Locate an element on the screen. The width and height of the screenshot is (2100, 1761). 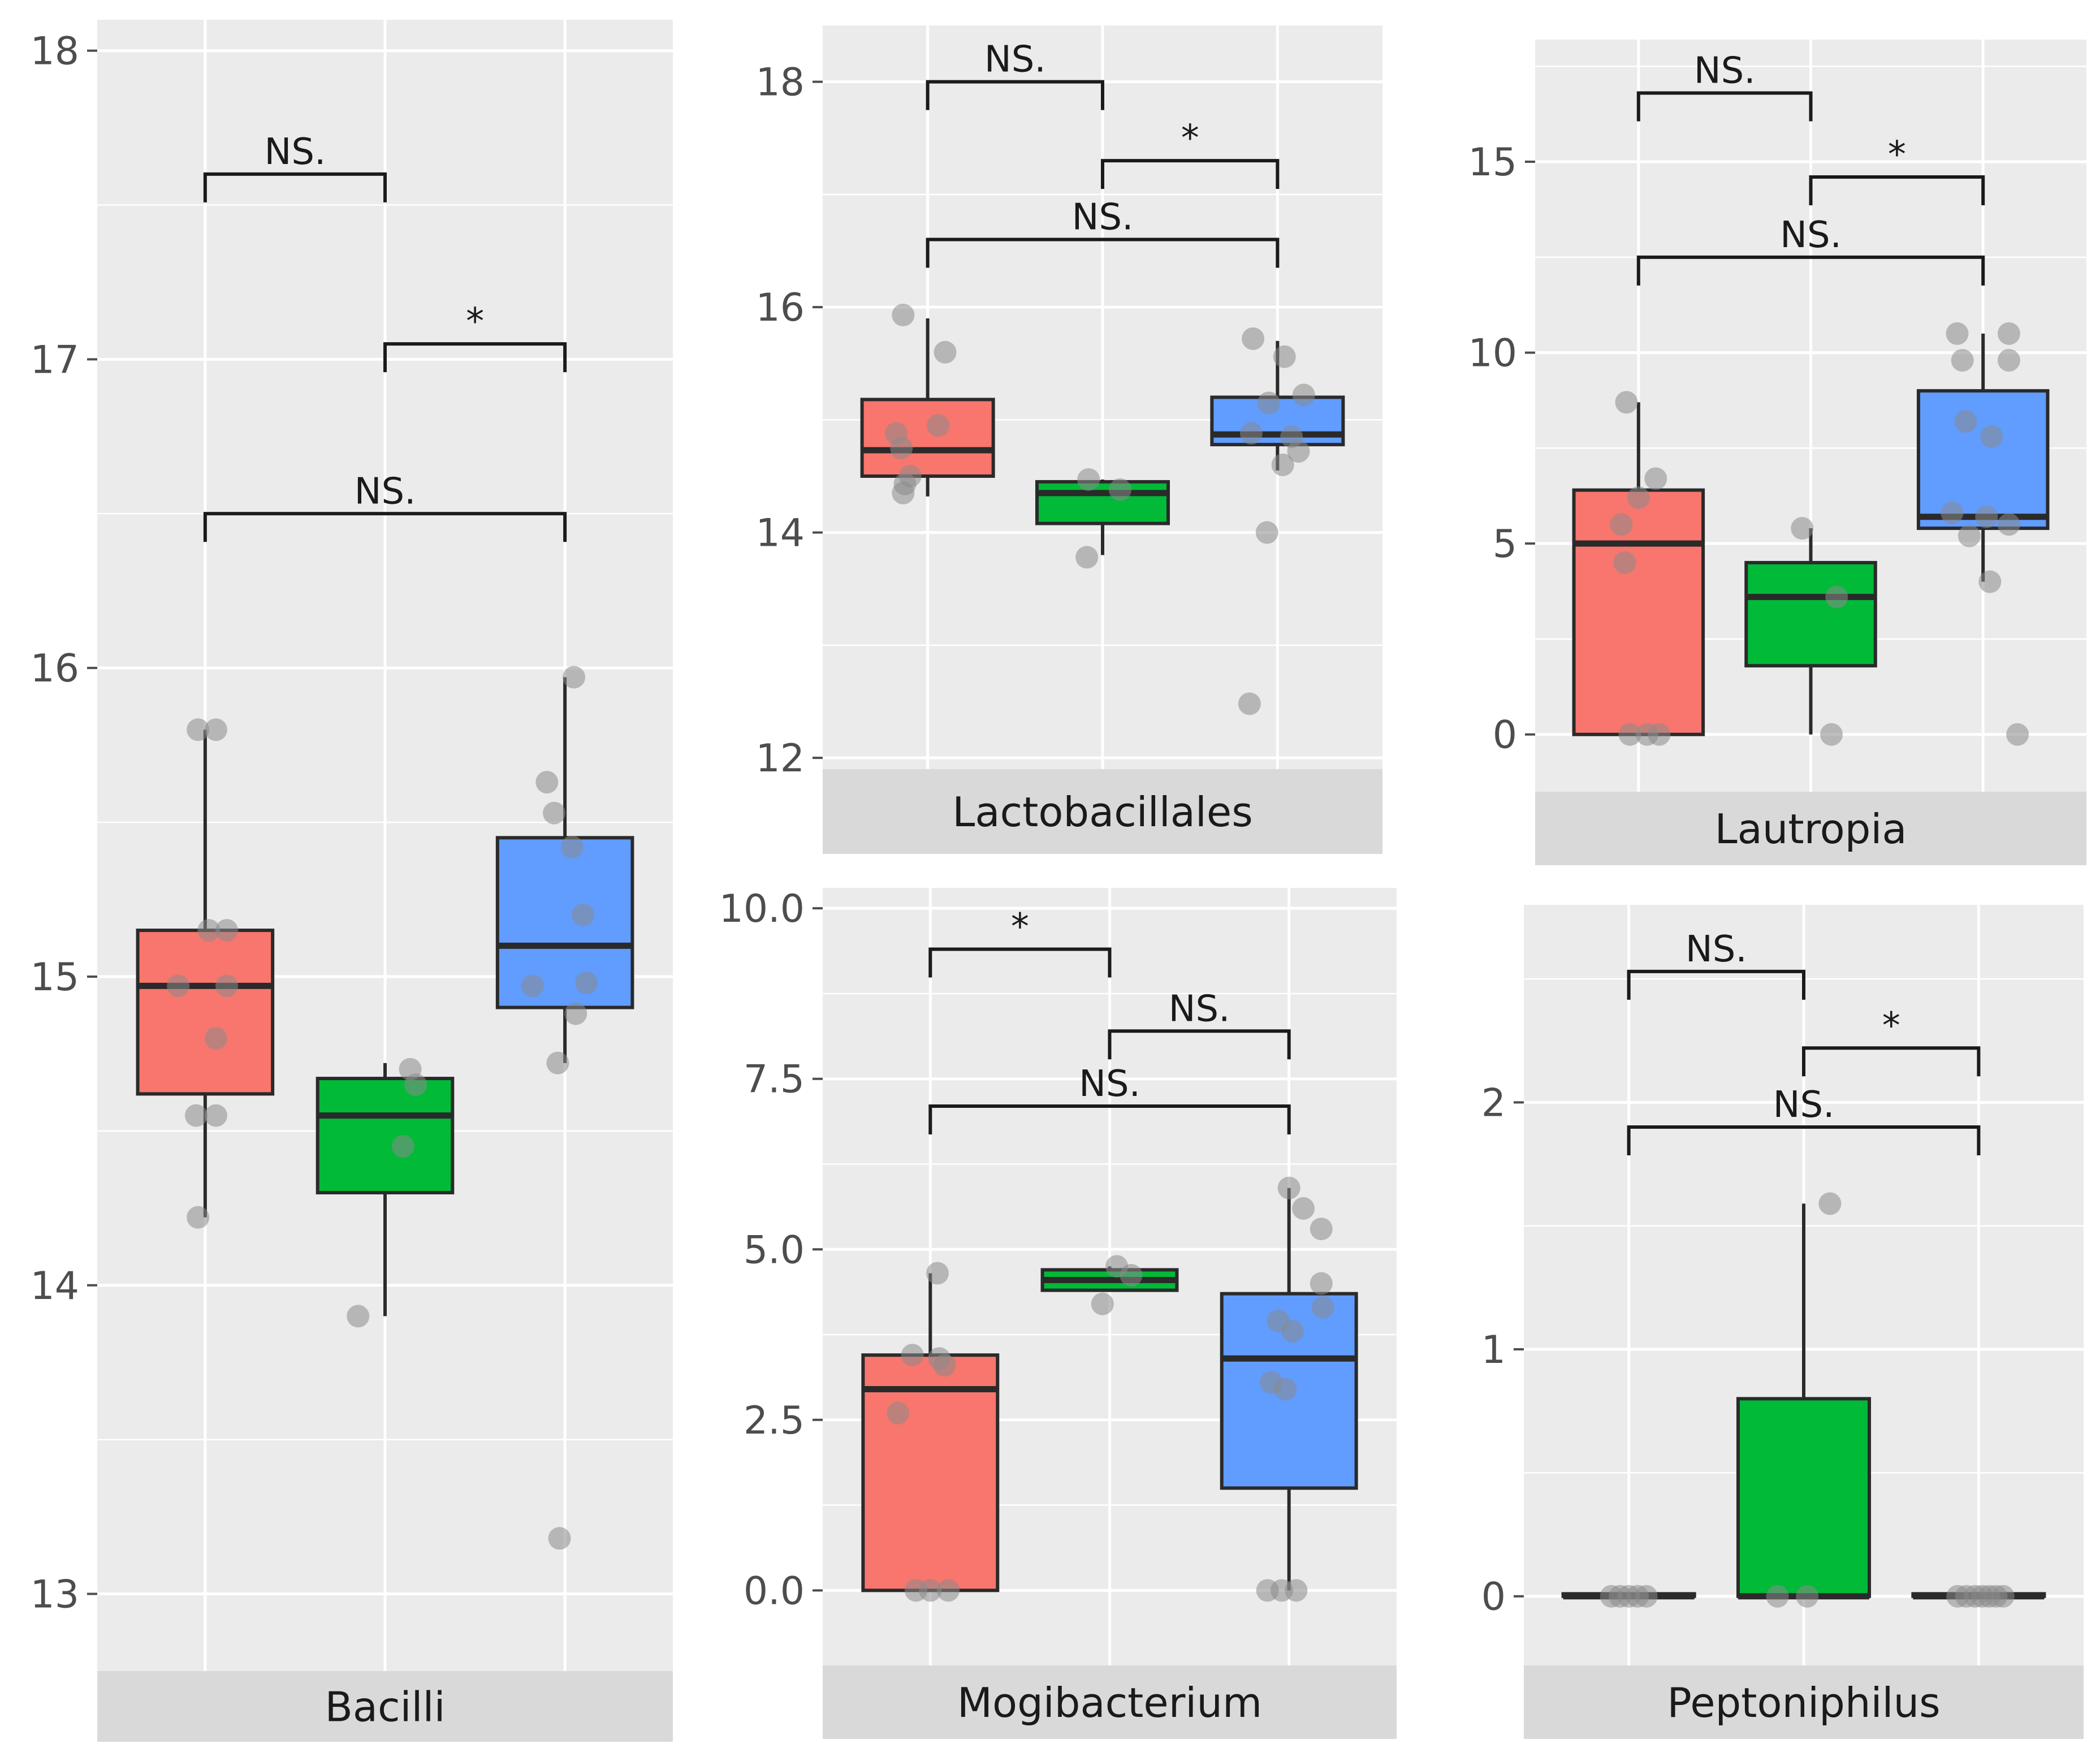
facet-title: Lactobacillales is located at coordinates (1102, 812).